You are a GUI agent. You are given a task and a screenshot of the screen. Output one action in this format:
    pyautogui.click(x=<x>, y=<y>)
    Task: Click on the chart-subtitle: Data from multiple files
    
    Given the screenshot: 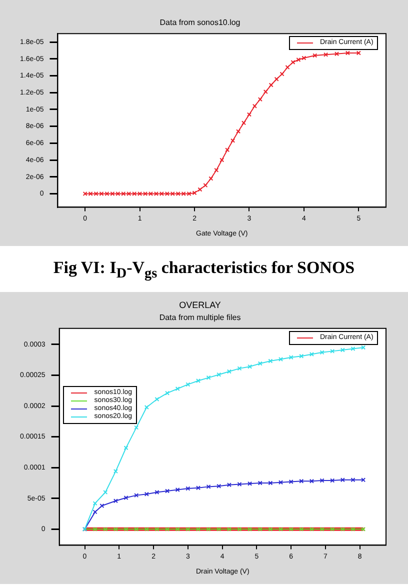 What is the action you would take?
    pyautogui.click(x=200, y=317)
    